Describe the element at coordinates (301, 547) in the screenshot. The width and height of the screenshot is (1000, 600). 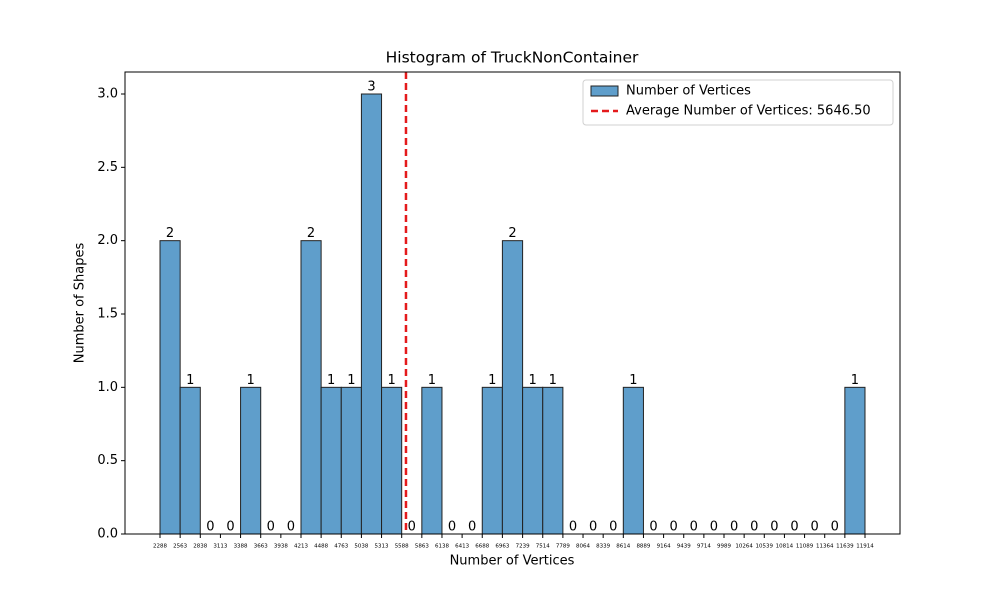
I see `x-tick-label: 4213` at that location.